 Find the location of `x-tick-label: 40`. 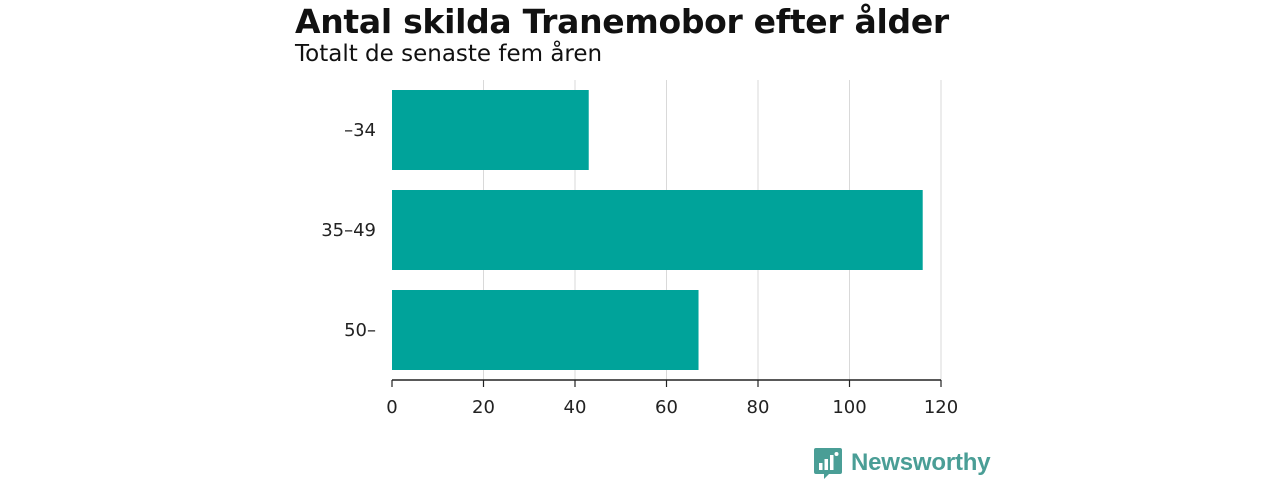

x-tick-label: 40 is located at coordinates (575, 407).